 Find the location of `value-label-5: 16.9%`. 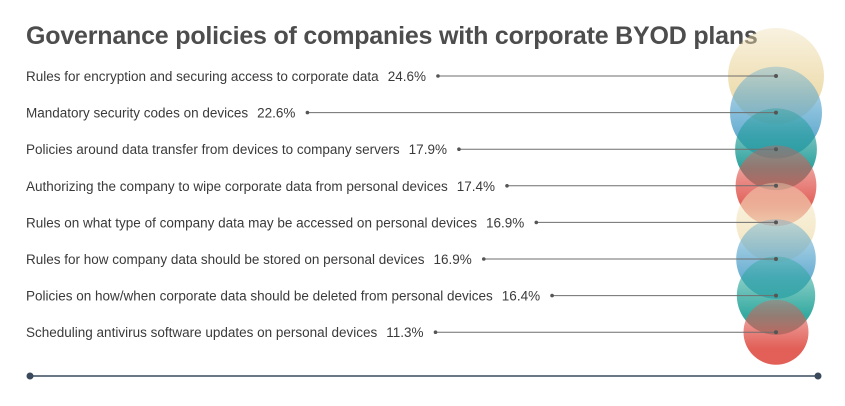

value-label-5: 16.9% is located at coordinates (505, 222).